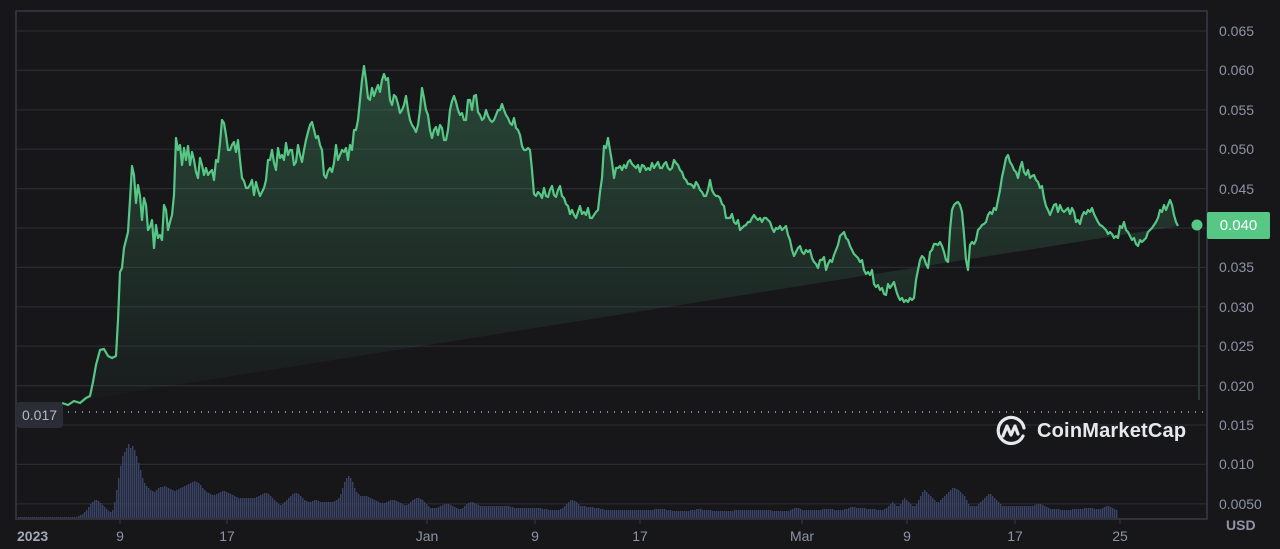 The height and width of the screenshot is (549, 1280). What do you see at coordinates (1237, 464) in the screenshot?
I see `y-tick-label: 0.010` at bounding box center [1237, 464].